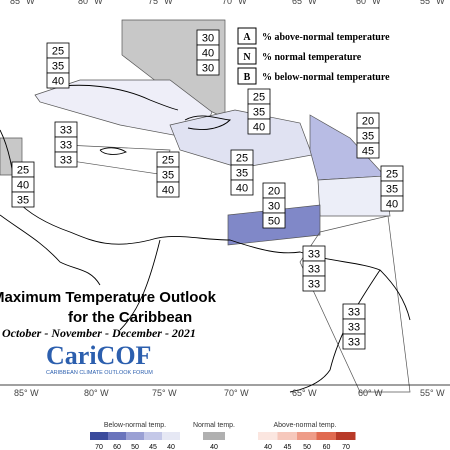  I want to click on legend-key: B, so click(247, 77).